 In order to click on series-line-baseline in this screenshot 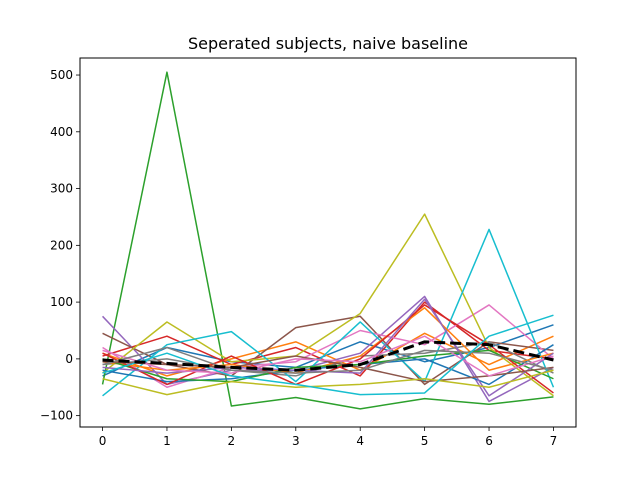, I will do `click(328, 356)`.